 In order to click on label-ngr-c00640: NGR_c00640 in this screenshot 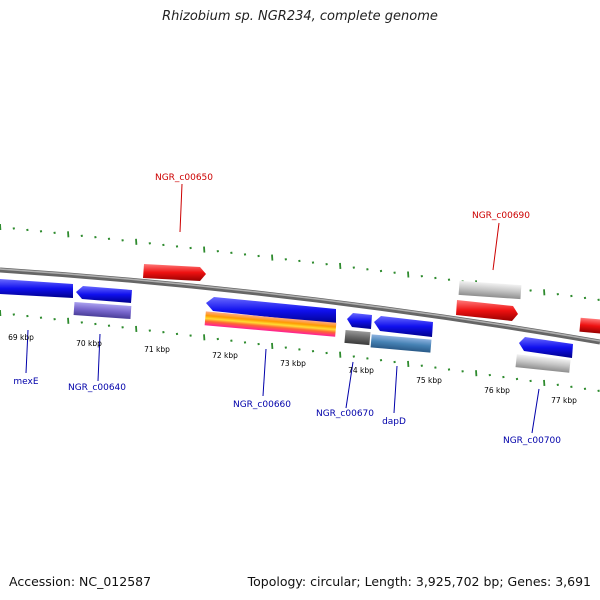, I will do `click(97, 388)`.